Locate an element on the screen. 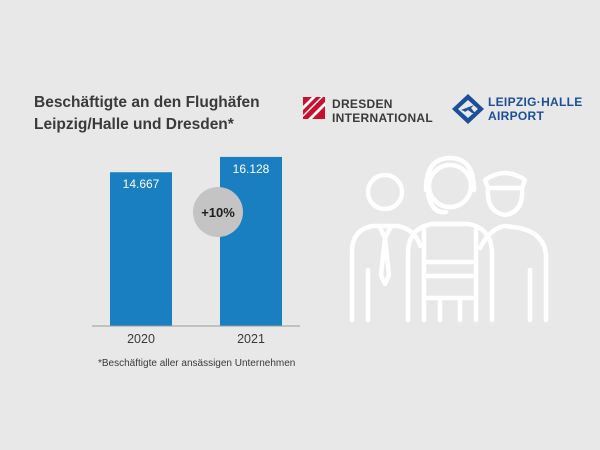  dresden-logo-icon is located at coordinates (314, 108).